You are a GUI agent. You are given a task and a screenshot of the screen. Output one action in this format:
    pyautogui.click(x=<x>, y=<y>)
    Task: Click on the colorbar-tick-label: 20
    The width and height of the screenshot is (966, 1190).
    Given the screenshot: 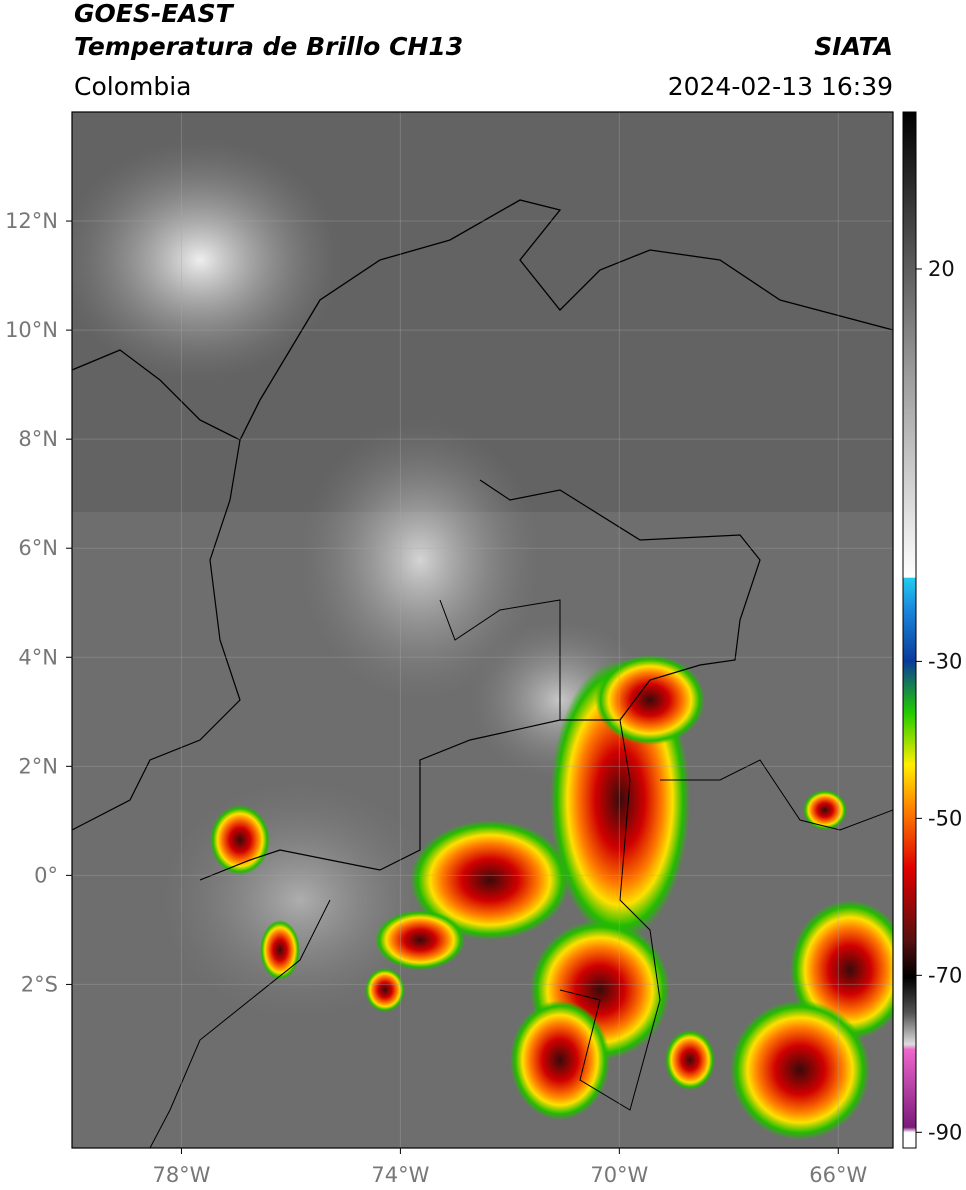 What is the action you would take?
    pyautogui.click(x=941, y=269)
    